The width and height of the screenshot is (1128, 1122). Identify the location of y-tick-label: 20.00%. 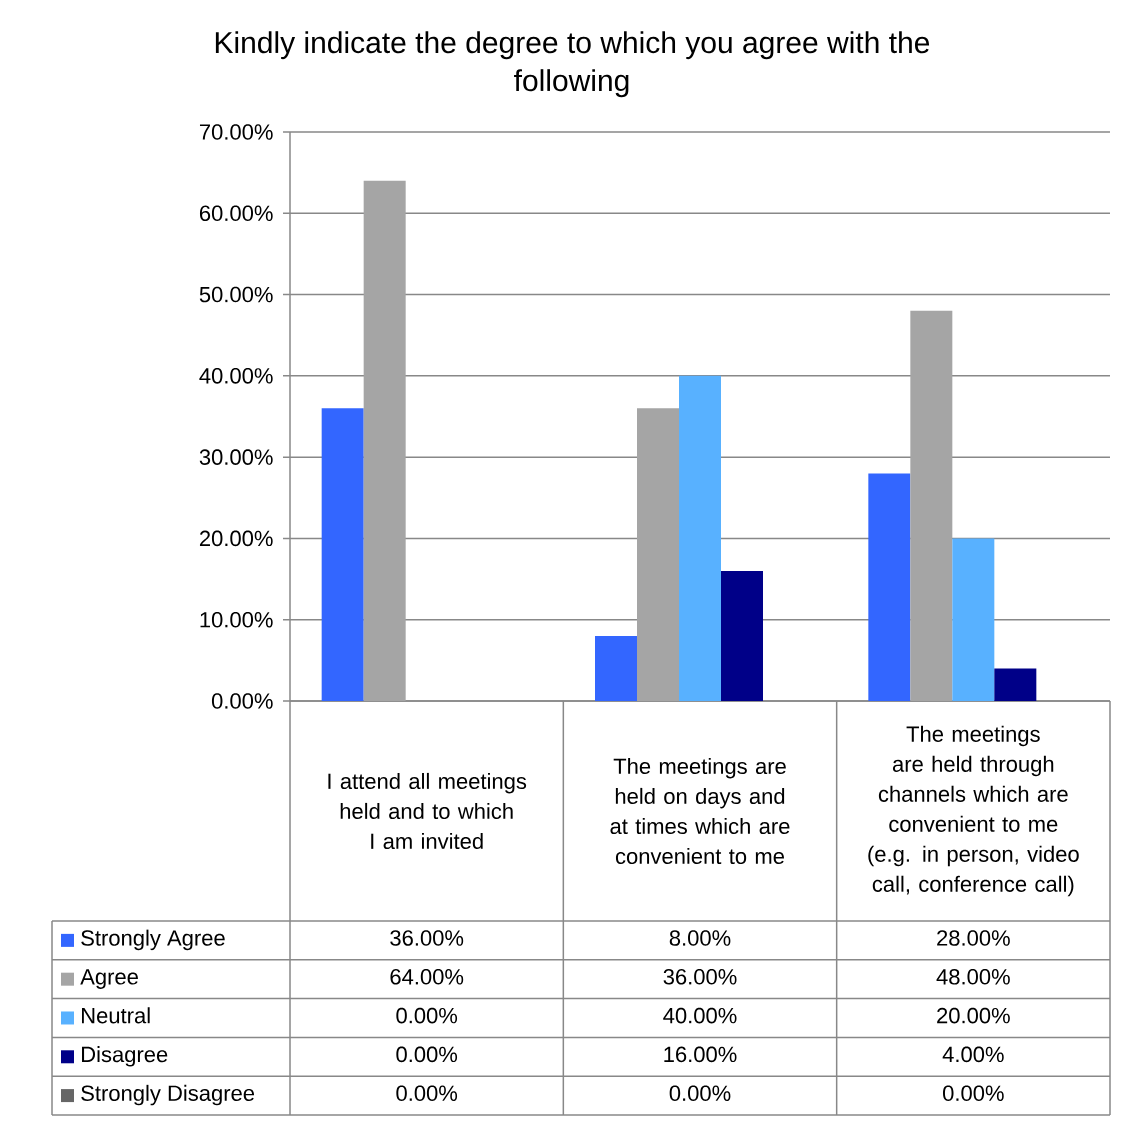
(236, 538).